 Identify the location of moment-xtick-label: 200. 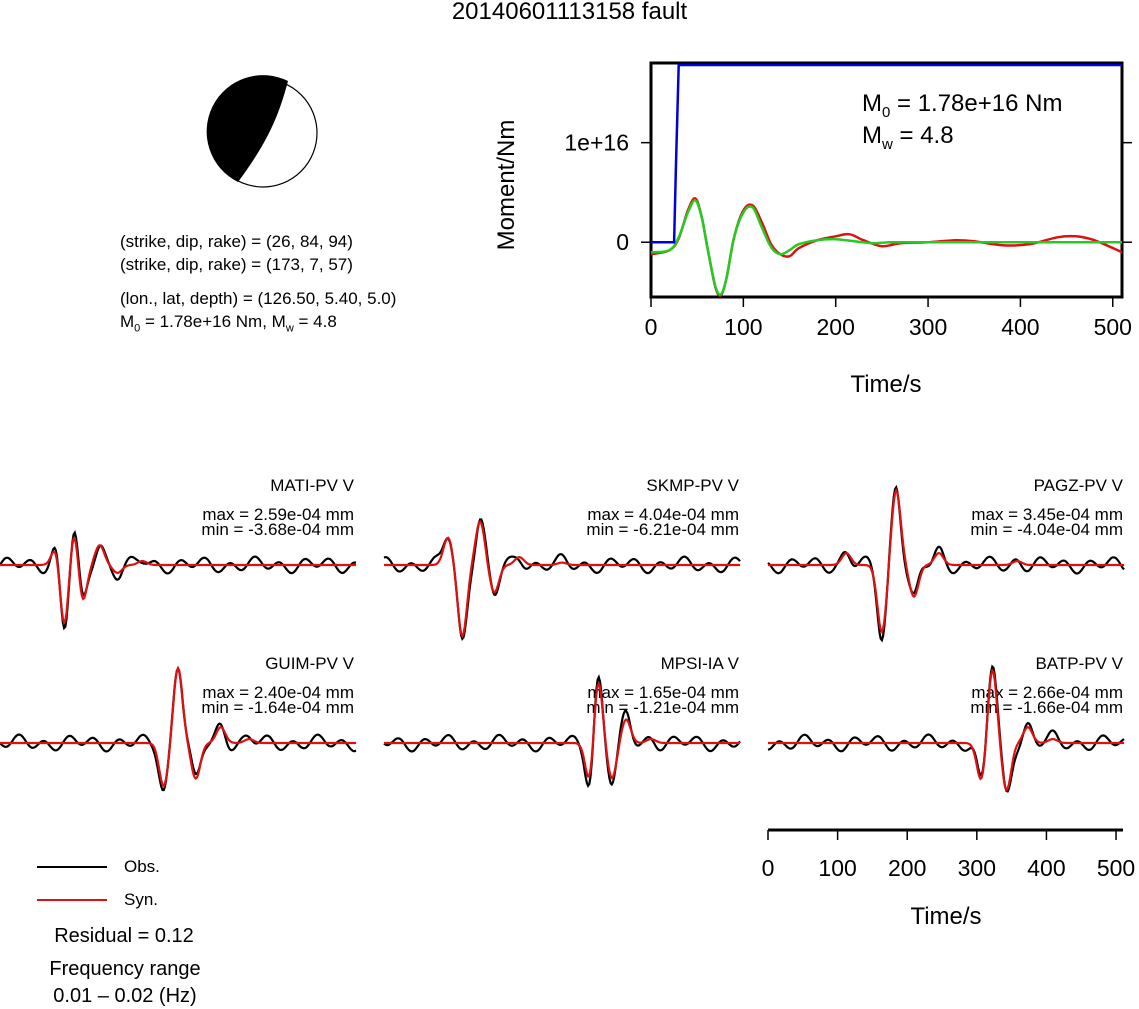
(836, 327).